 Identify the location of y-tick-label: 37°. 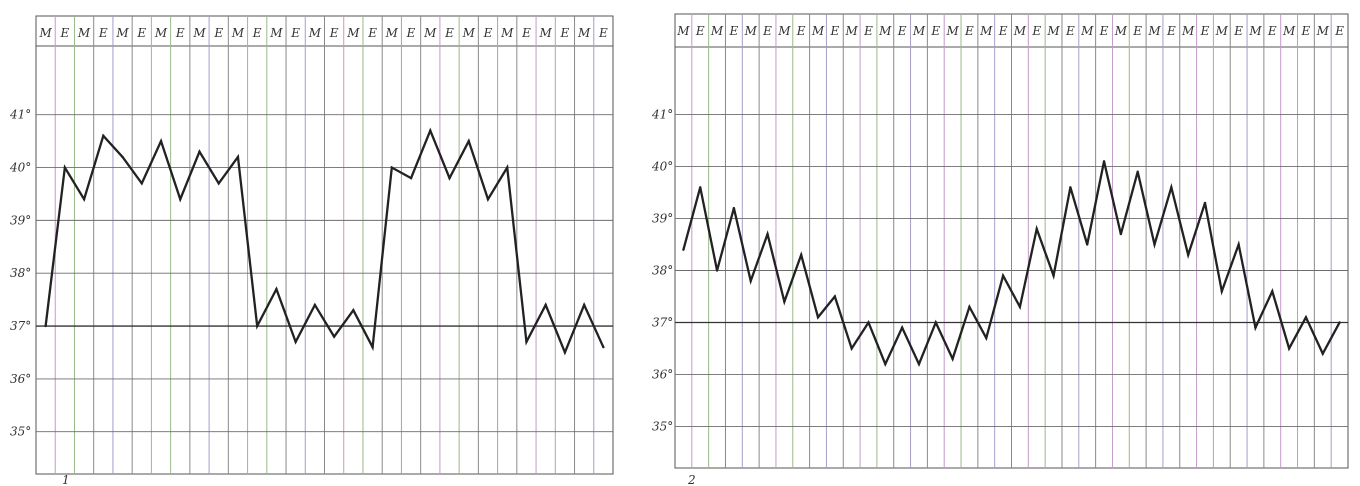
(662, 322).